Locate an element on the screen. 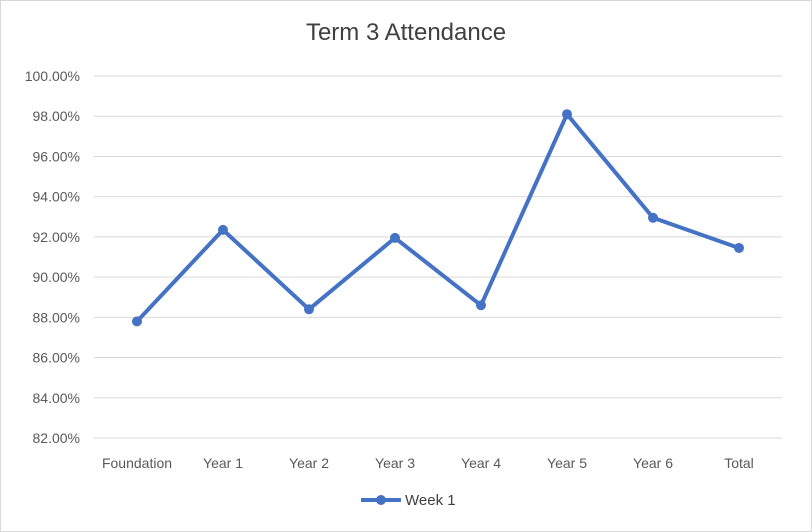  legend-label: Week 1 is located at coordinates (430, 500).